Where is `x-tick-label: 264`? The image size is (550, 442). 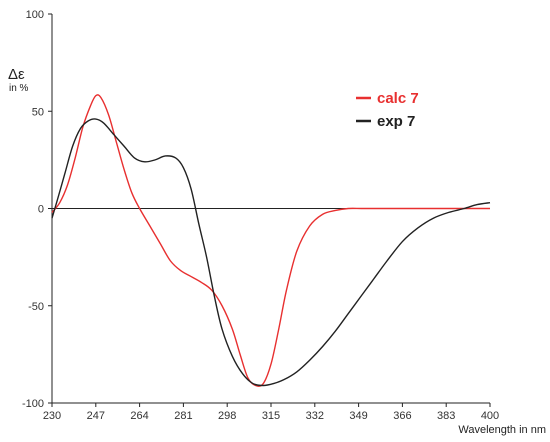 x-tick-label: 264 is located at coordinates (139, 416).